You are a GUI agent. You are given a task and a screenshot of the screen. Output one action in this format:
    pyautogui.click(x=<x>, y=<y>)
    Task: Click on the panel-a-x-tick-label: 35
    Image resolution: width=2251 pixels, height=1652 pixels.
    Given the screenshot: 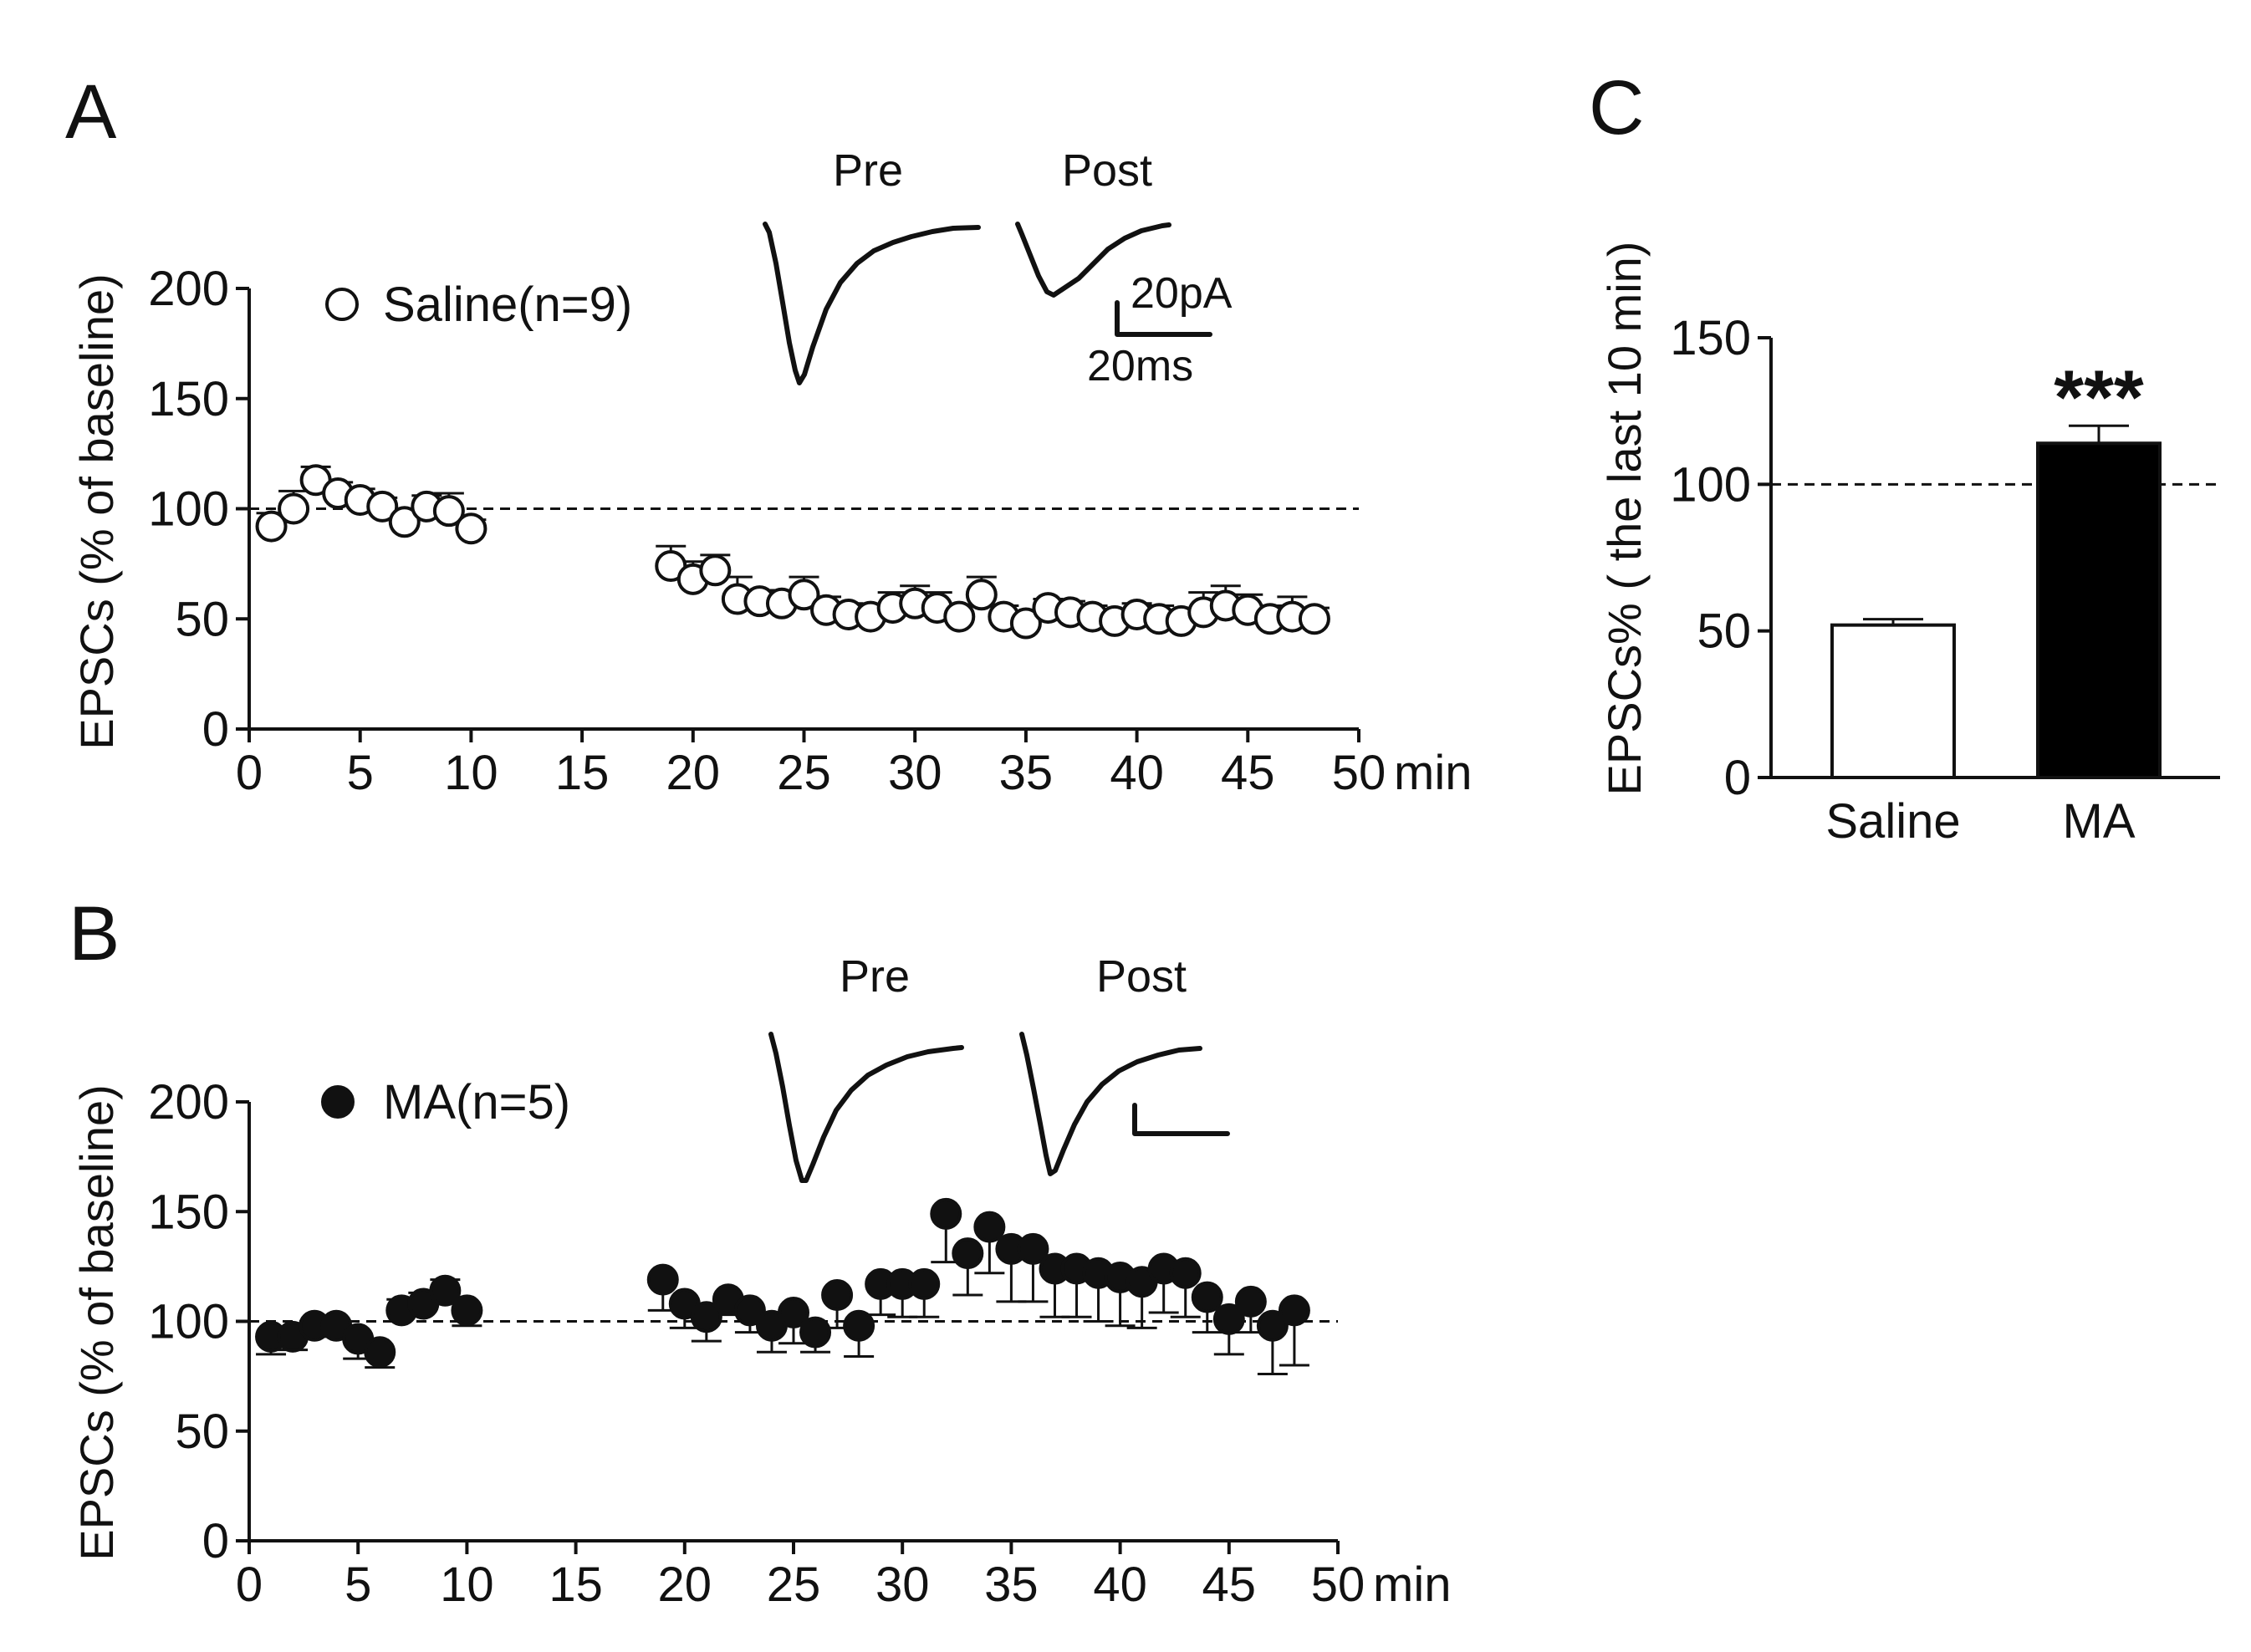 What is the action you would take?
    pyautogui.click(x=1026, y=773)
    